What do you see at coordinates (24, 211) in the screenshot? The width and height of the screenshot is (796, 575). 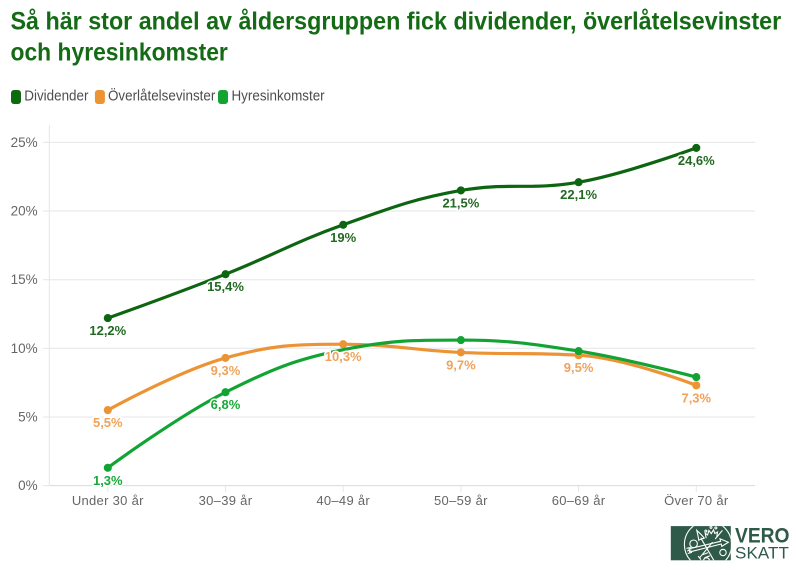 I see `svg-text: 20%` at bounding box center [24, 211].